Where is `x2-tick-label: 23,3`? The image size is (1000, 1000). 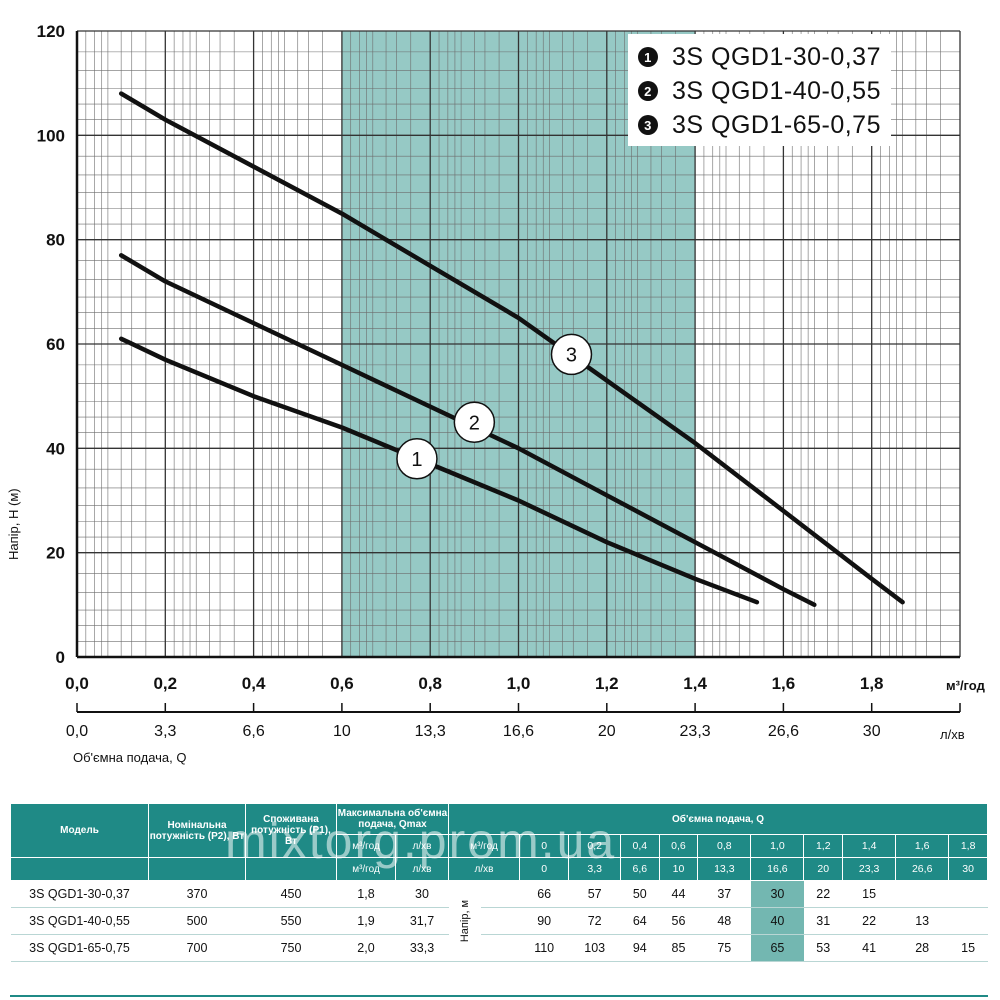
x2-tick-label: 23,3 is located at coordinates (695, 731).